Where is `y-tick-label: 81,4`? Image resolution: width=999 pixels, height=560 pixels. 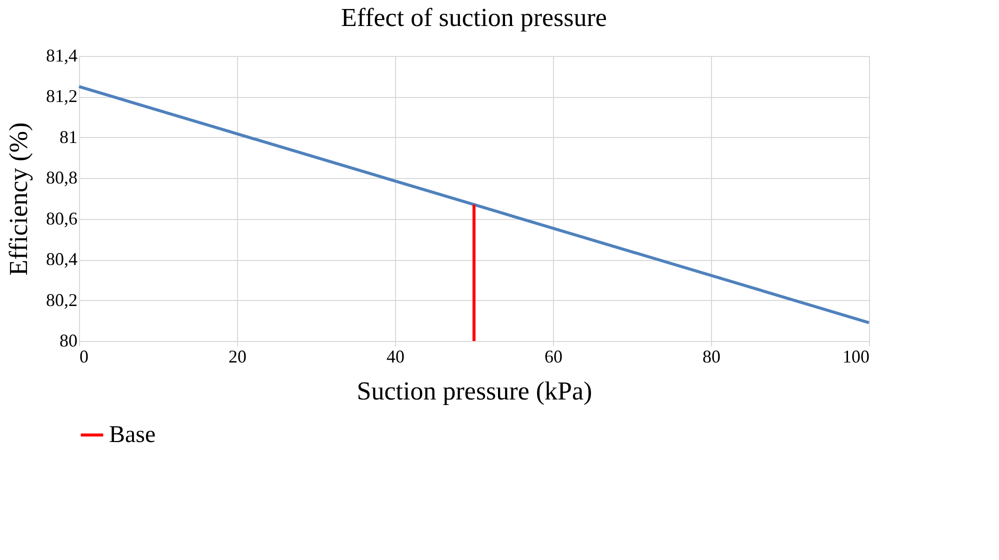
y-tick-label: 81,4 is located at coordinates (62, 56).